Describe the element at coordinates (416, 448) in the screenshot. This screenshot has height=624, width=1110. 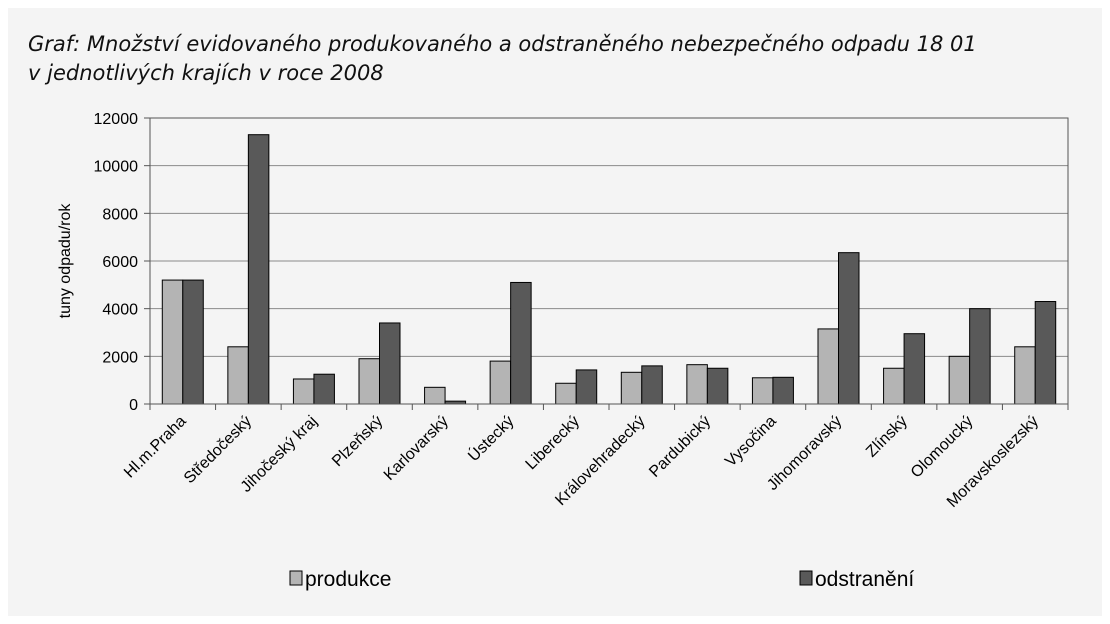
I see `x-category-label: Karlovarský` at that location.